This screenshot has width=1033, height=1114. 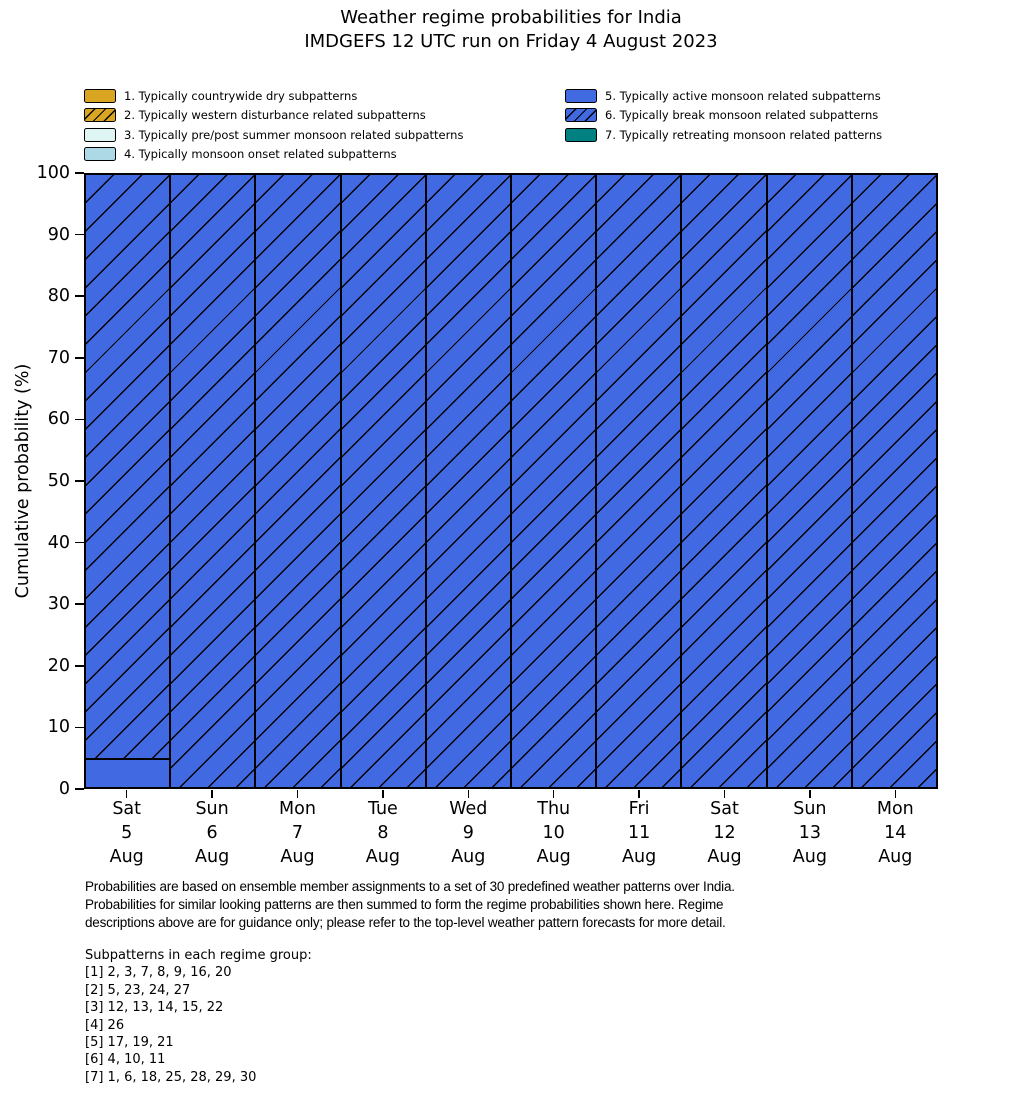 I want to click on y-tick-label: 50, so click(x=58, y=481).